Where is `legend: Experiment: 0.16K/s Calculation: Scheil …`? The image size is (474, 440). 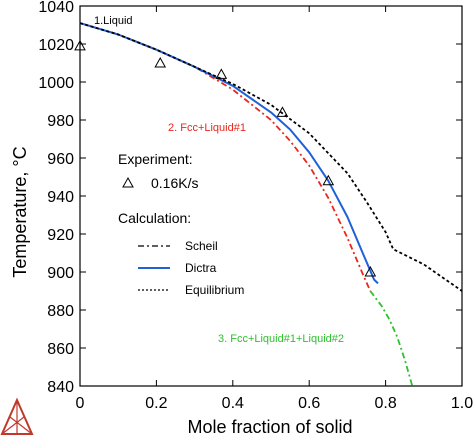
legend: Experiment: 0.16K/s Calculation: Scheil … is located at coordinates (181, 224).